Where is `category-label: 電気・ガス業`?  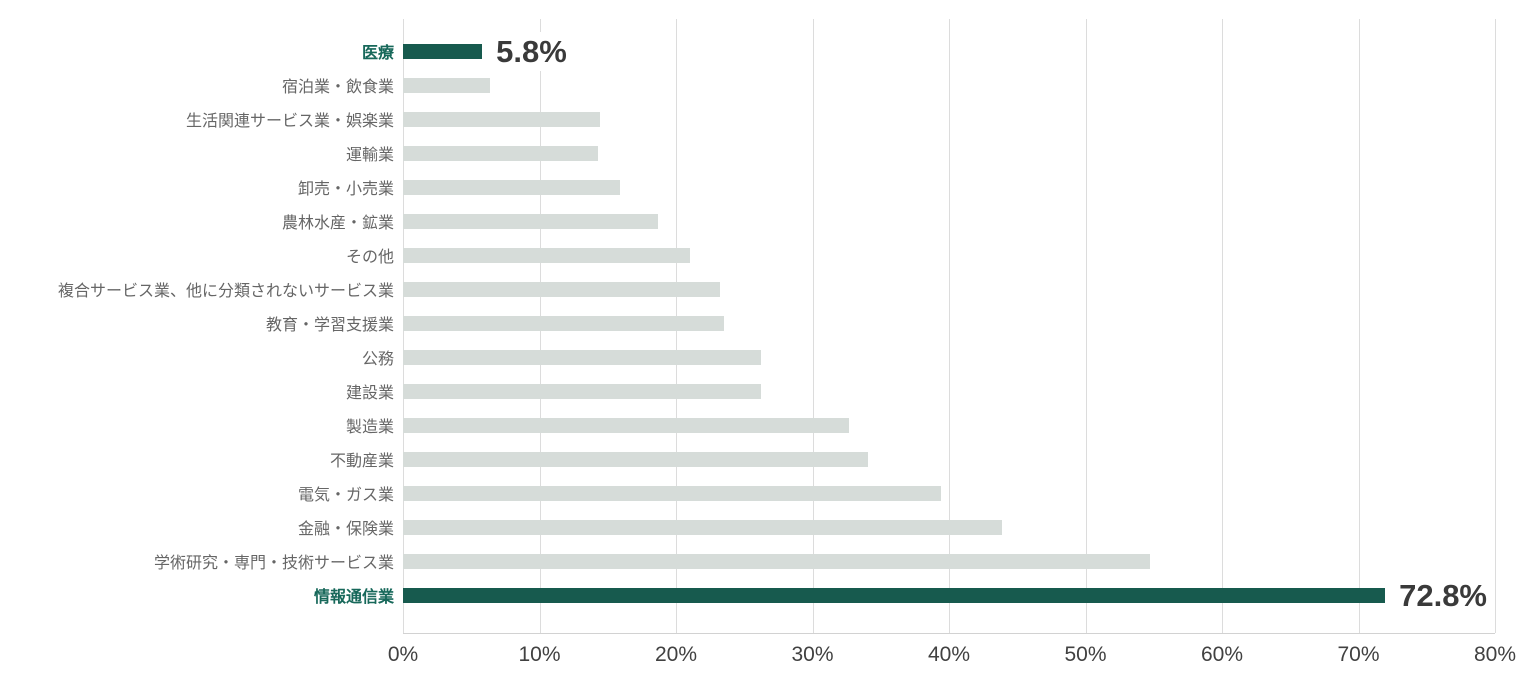 category-label: 電気・ガス業 is located at coordinates (345, 495).